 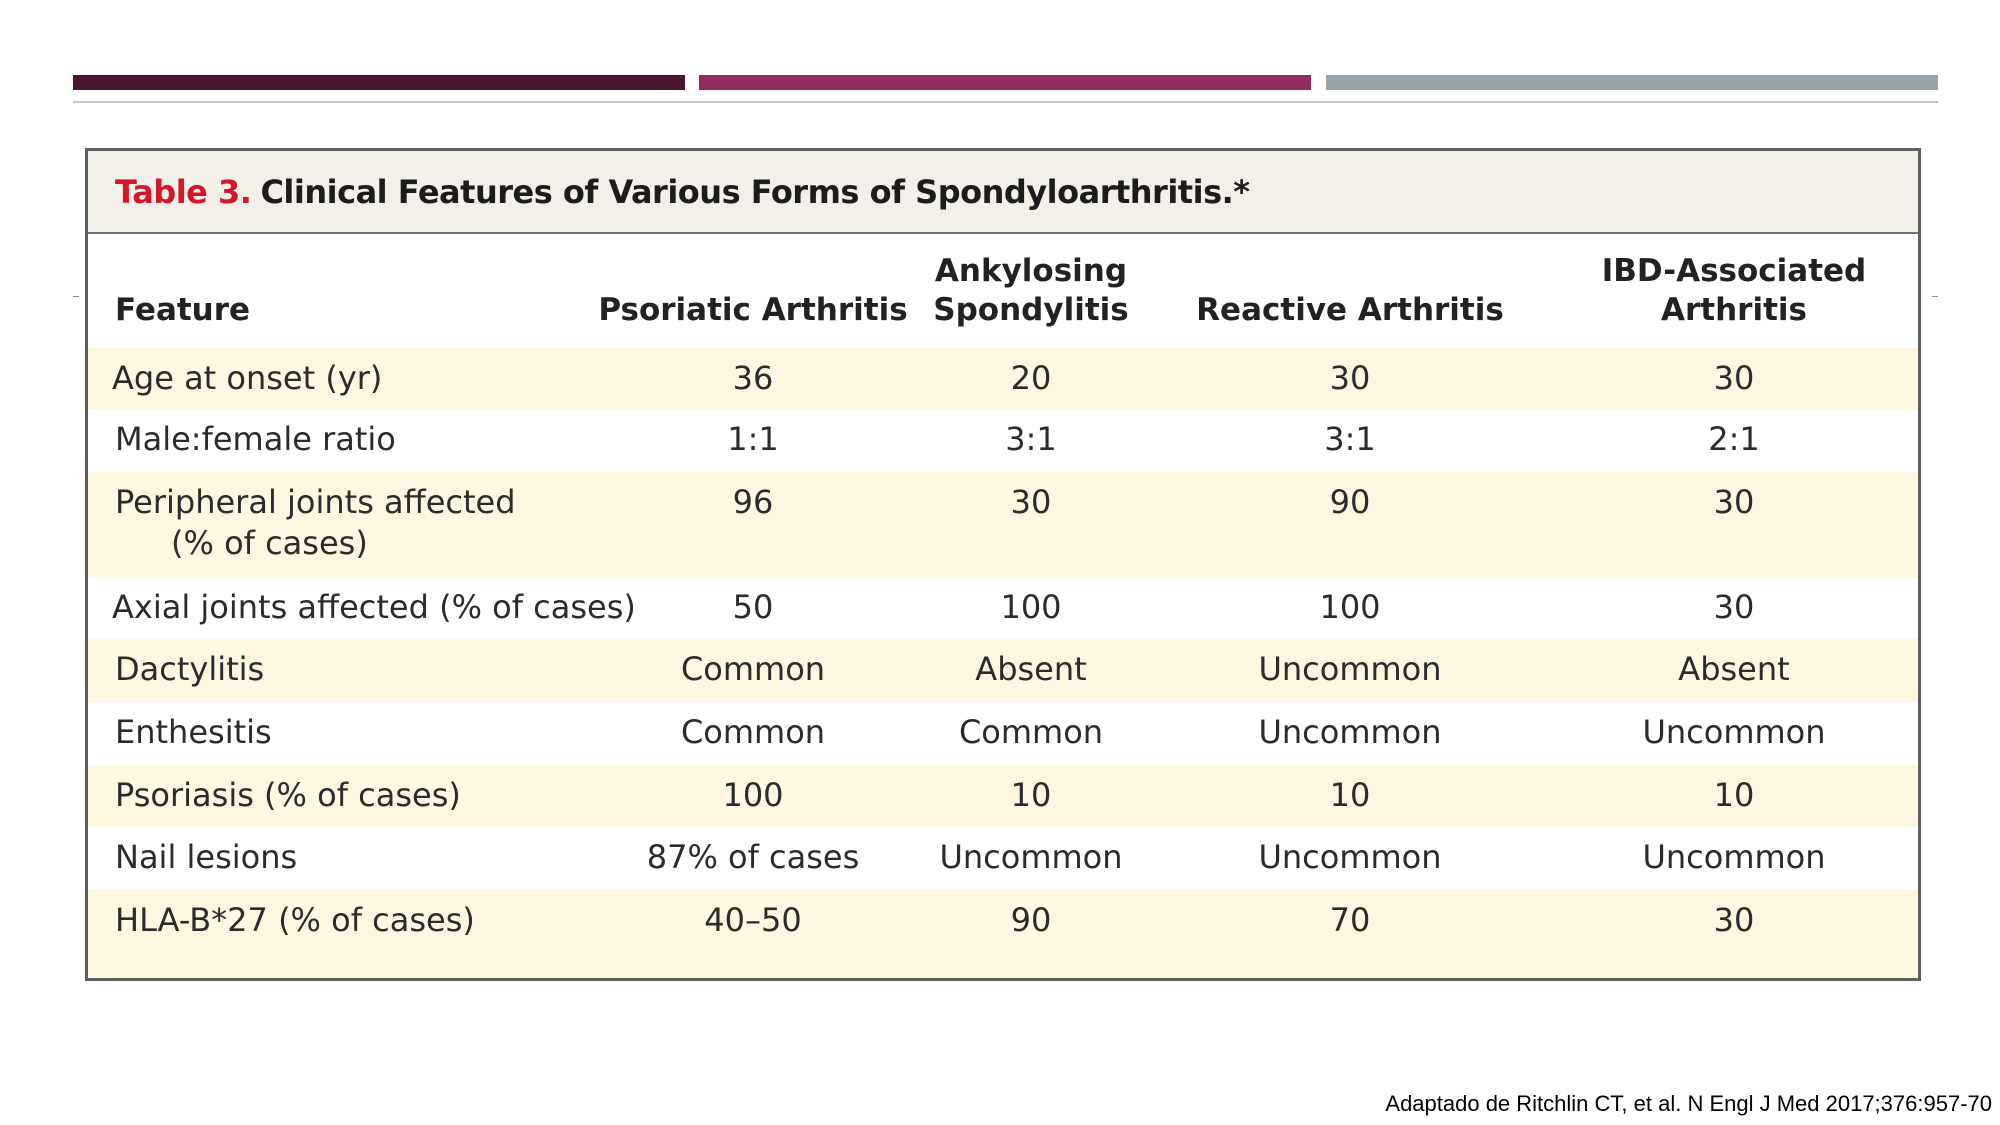 What do you see at coordinates (374, 607) in the screenshot?
I see `row-feature: Axial joints affected (% of cases)` at bounding box center [374, 607].